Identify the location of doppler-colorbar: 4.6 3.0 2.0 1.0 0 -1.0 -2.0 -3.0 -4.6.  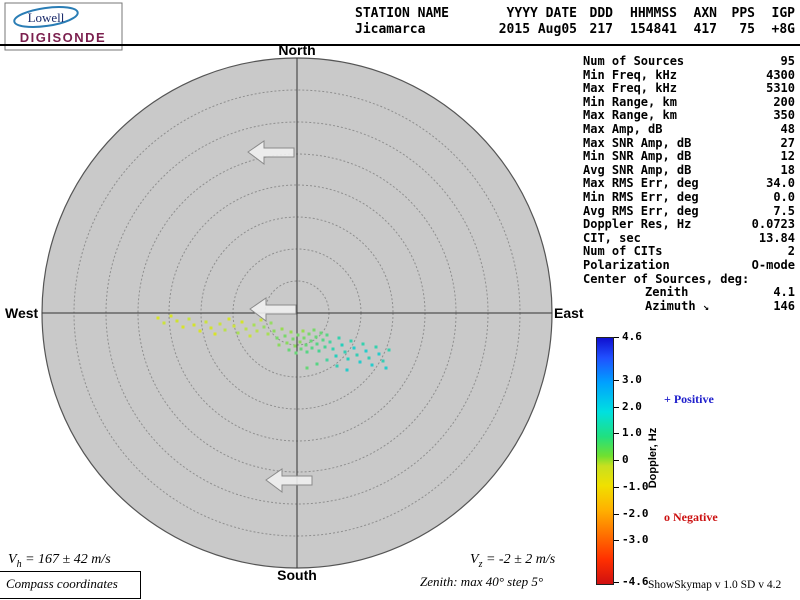
(631, 459).